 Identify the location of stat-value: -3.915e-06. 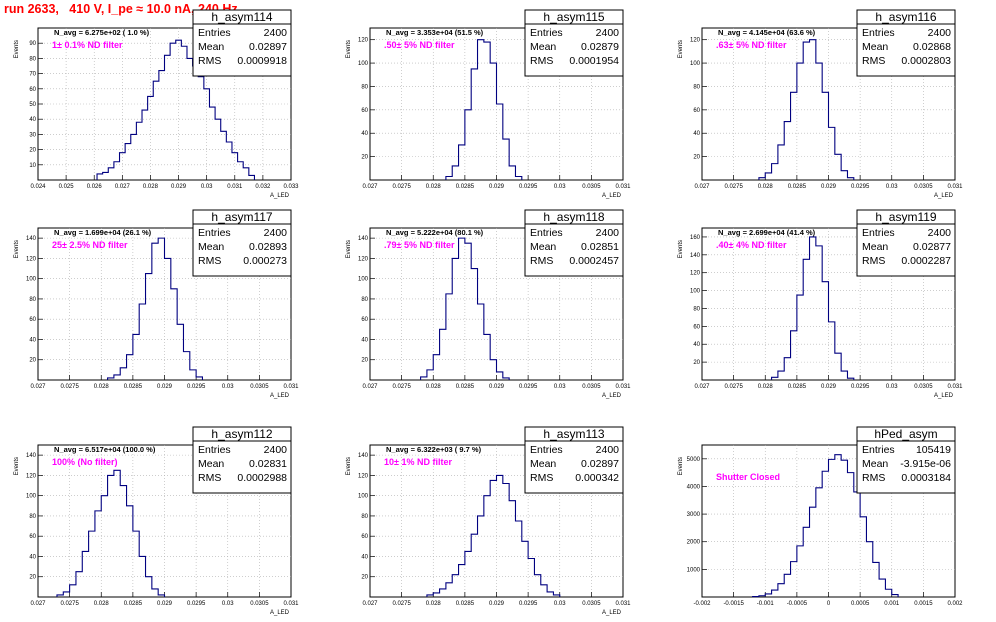
(925, 464).